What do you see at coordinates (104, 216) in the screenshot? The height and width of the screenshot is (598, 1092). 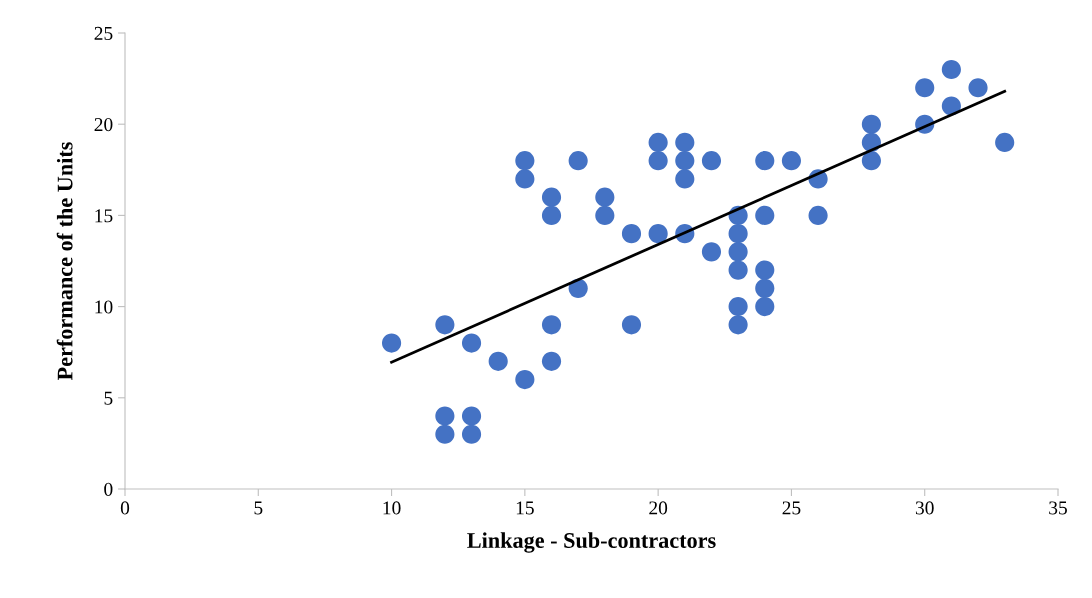 I see `y-tick-label: 15` at bounding box center [104, 216].